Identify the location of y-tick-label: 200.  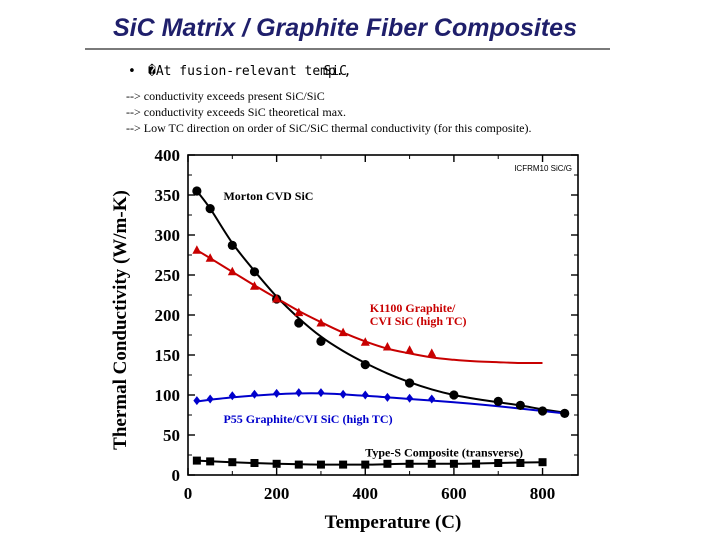
(168, 315).